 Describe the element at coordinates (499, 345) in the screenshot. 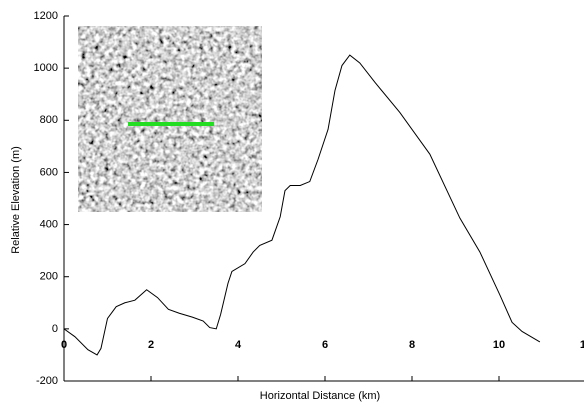

I see `x-tick-label: 10` at that location.